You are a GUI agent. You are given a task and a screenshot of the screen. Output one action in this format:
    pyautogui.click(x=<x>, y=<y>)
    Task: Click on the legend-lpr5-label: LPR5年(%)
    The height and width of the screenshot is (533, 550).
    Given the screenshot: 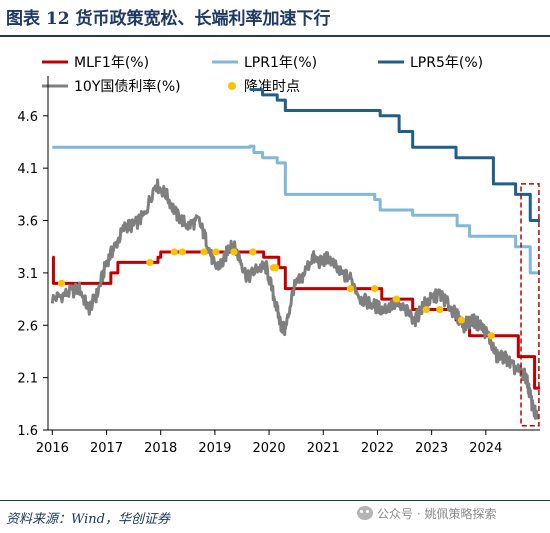 What is the action you would take?
    pyautogui.click(x=446, y=63)
    